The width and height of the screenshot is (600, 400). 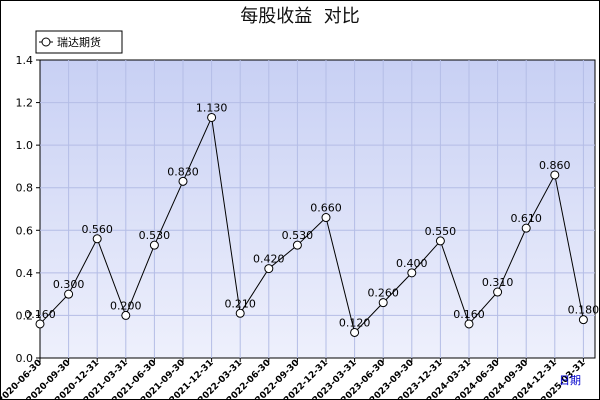 I want to click on data-label: 0.120, so click(x=355, y=322).